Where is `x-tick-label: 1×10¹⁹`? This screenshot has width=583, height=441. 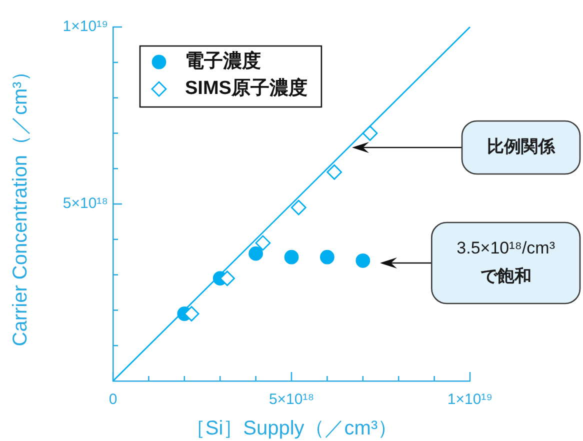 x-tick-label: 1×10¹⁹ is located at coordinates (470, 399).